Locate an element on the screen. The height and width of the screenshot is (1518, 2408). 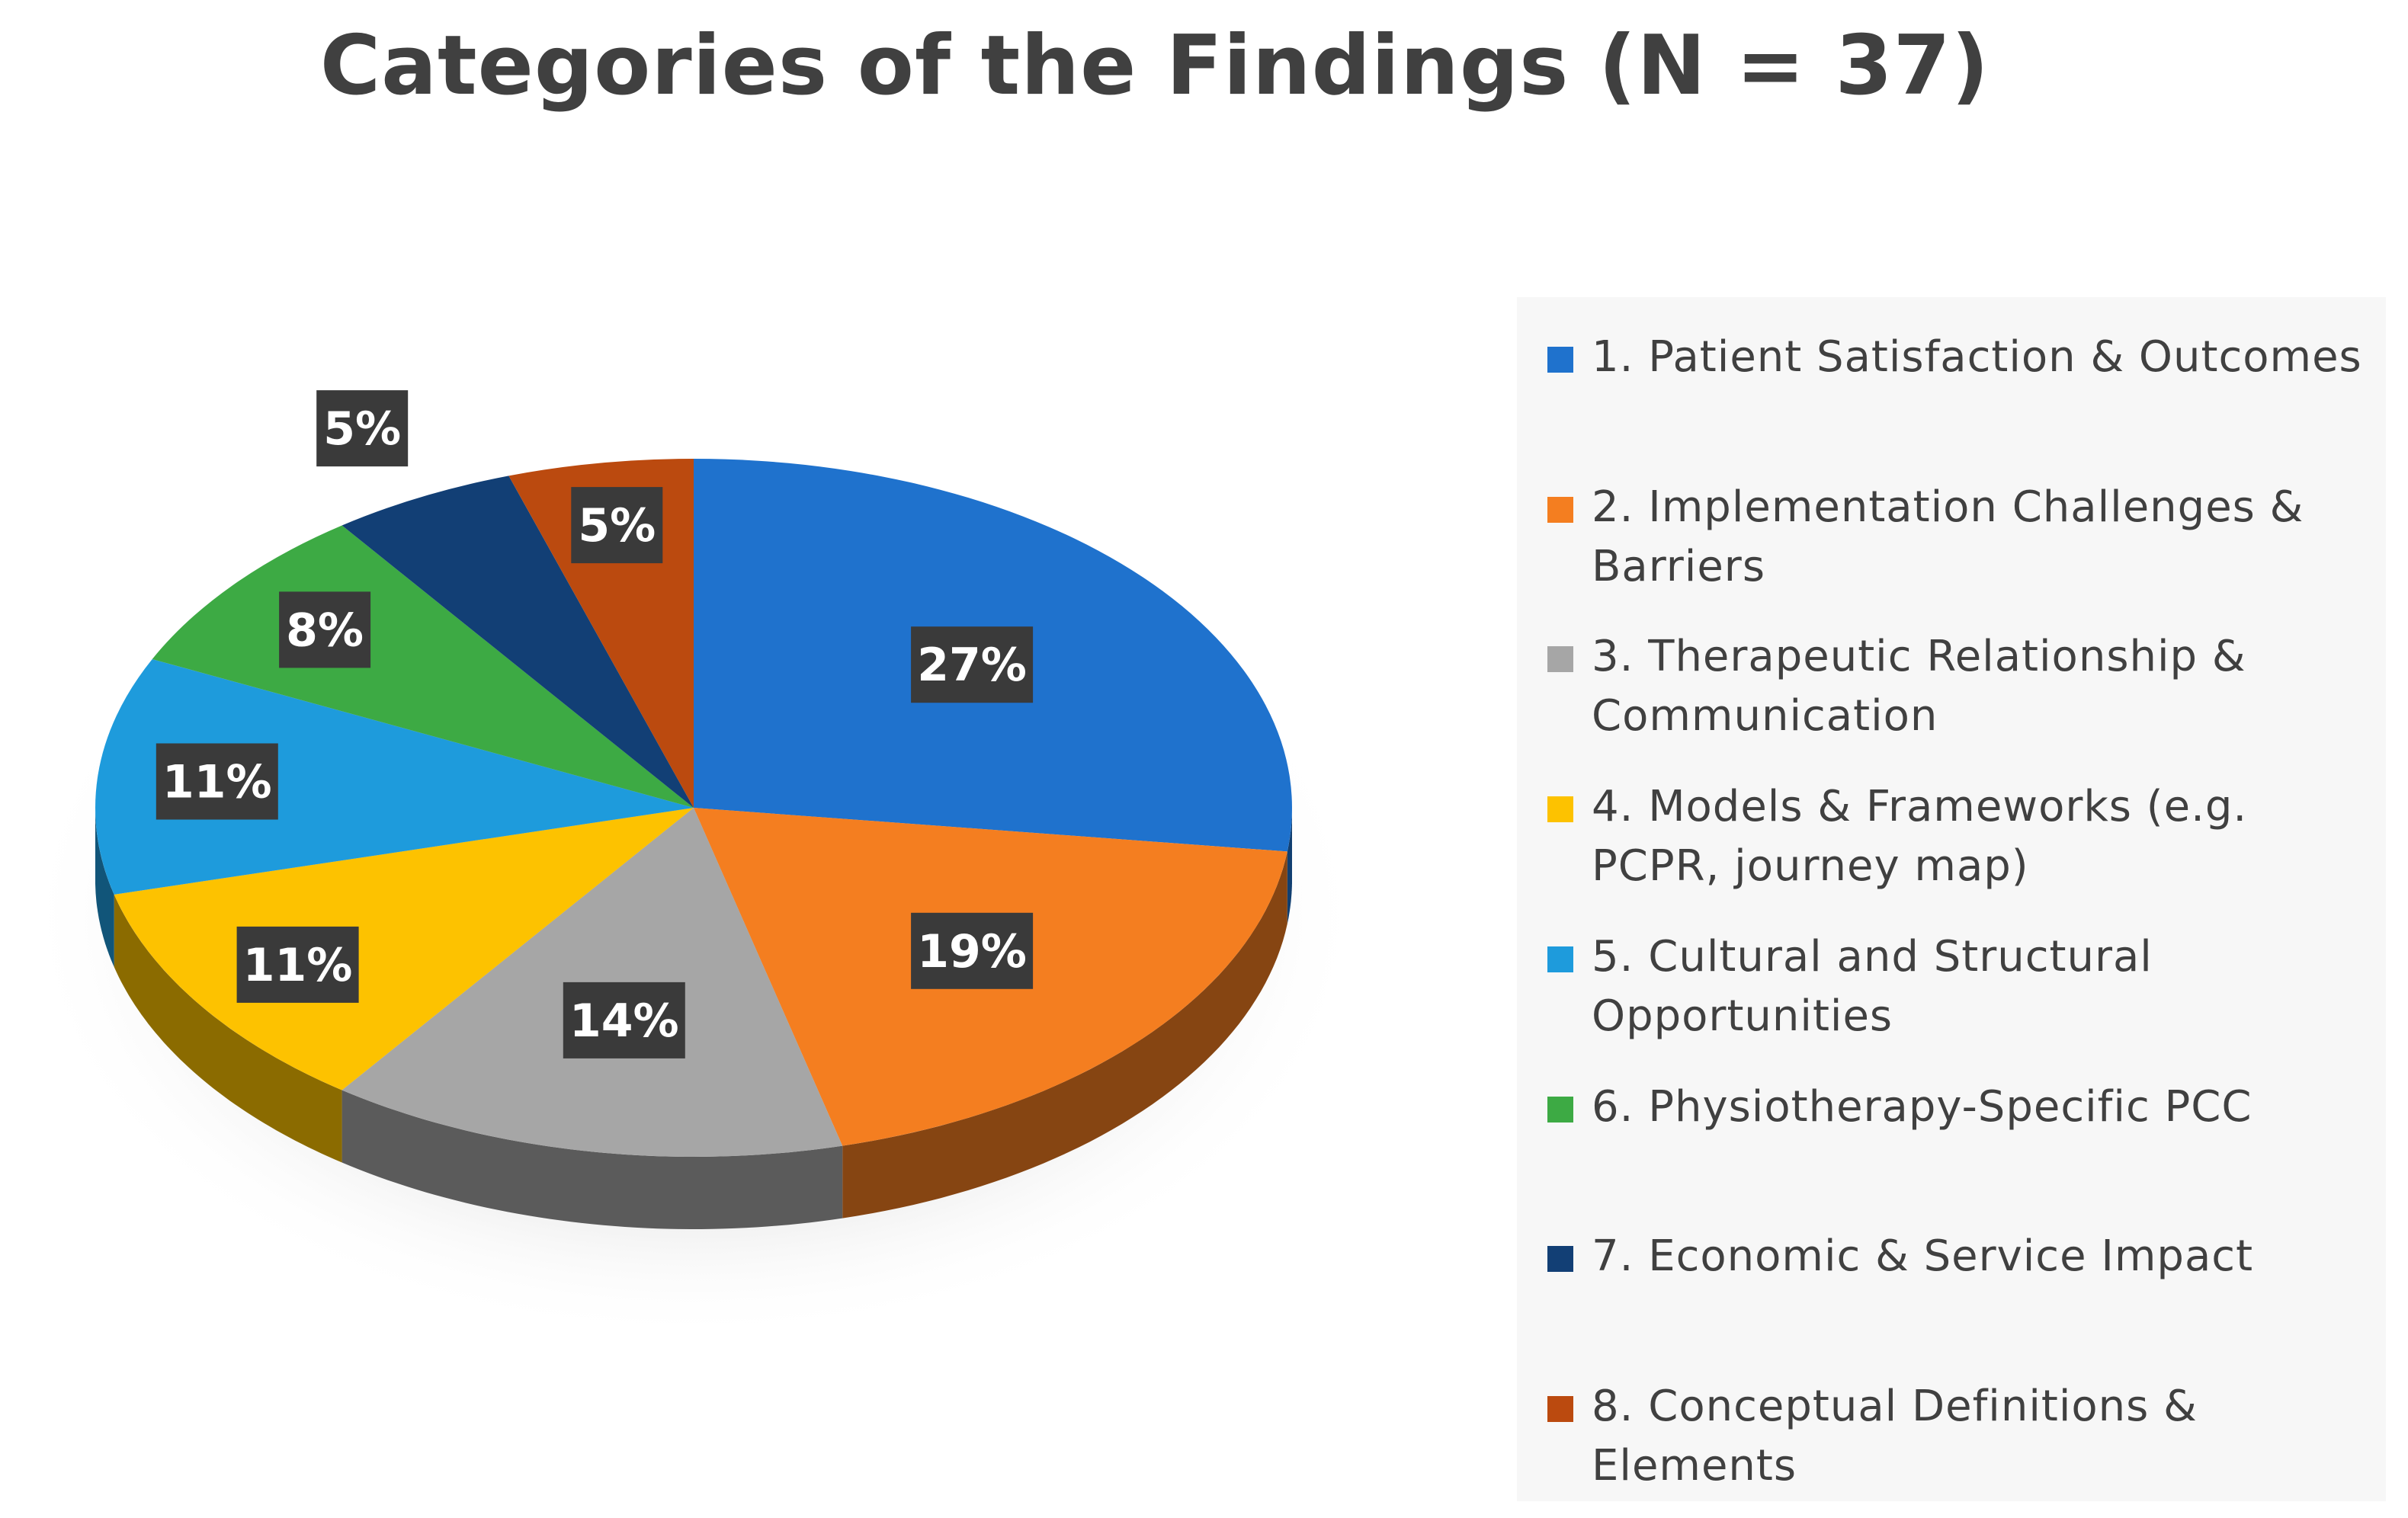
data-label-8: 5% is located at coordinates (617, 525).